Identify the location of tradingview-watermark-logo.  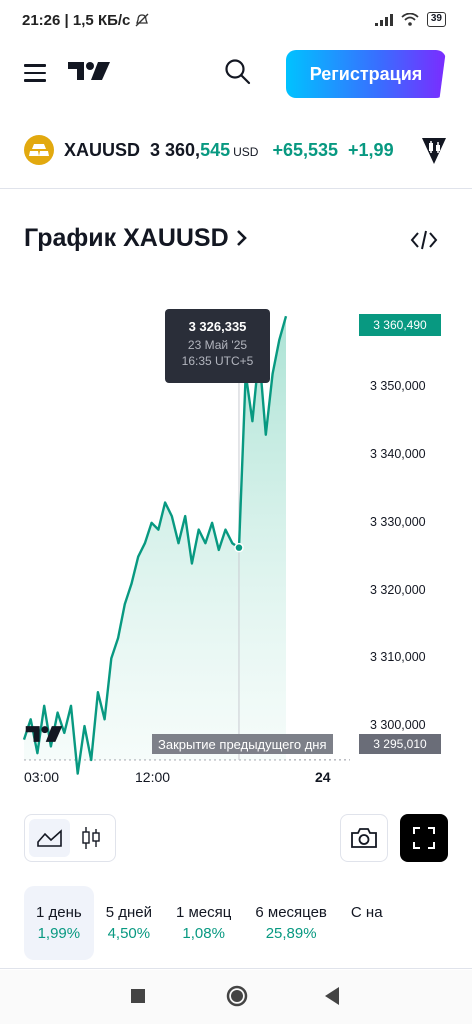
(44, 734).